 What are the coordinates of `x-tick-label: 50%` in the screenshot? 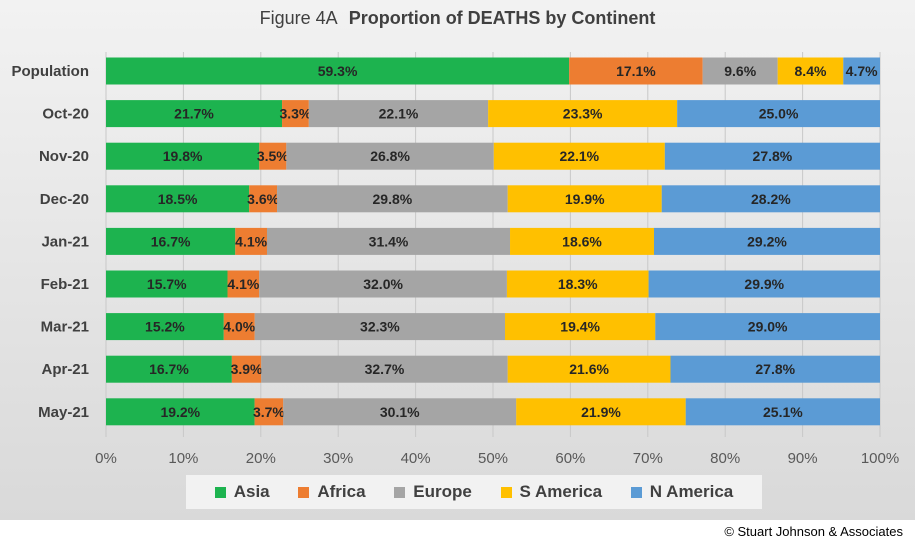 It's located at (493, 458).